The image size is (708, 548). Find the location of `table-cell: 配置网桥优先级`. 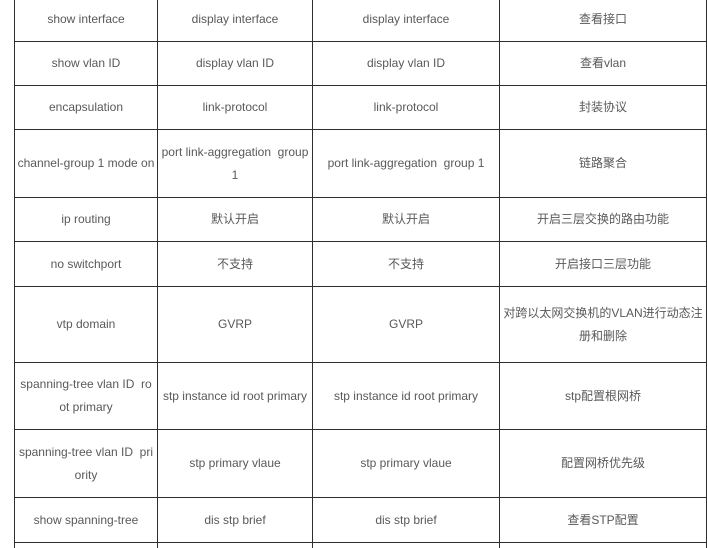

table-cell: 配置网桥优先级 is located at coordinates (603, 463).